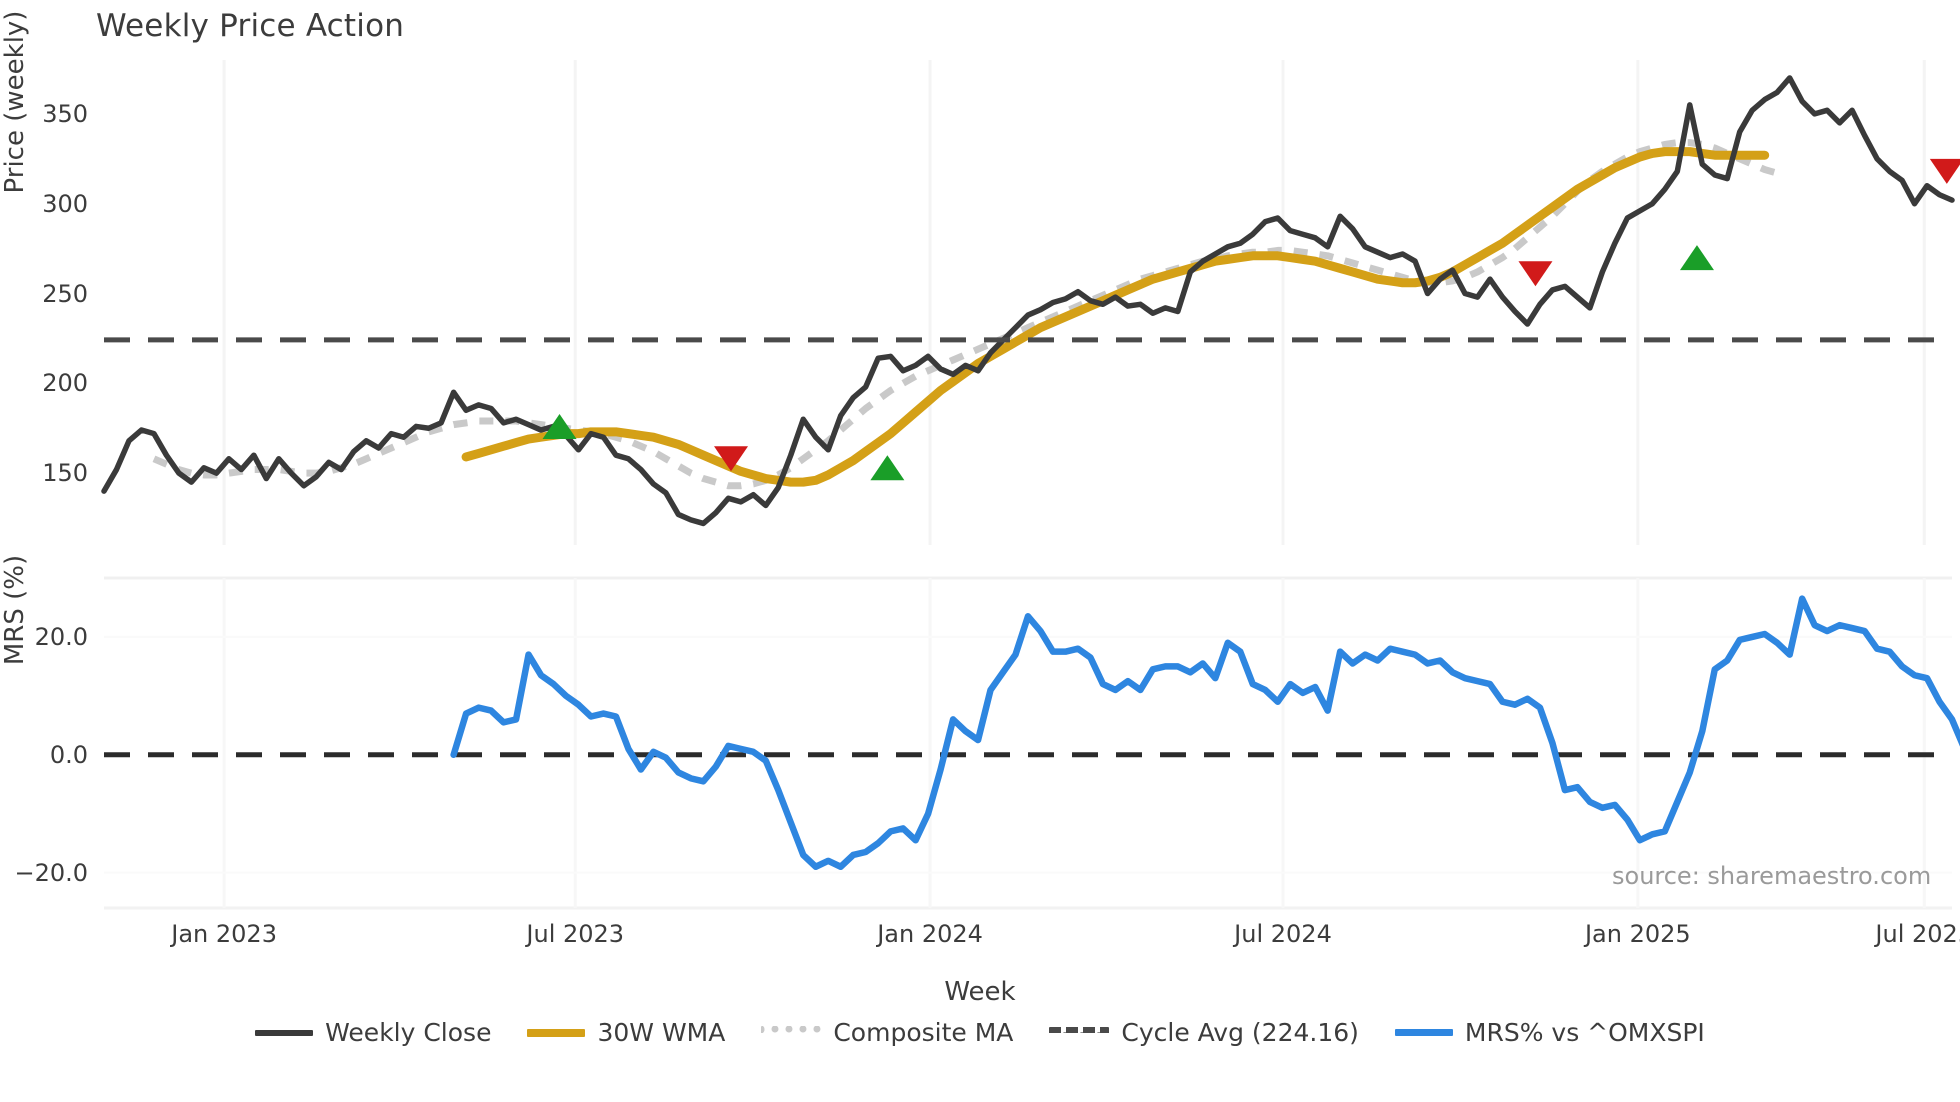  What do you see at coordinates (65, 383) in the screenshot?
I see `price-ytick-1: 200` at bounding box center [65, 383].